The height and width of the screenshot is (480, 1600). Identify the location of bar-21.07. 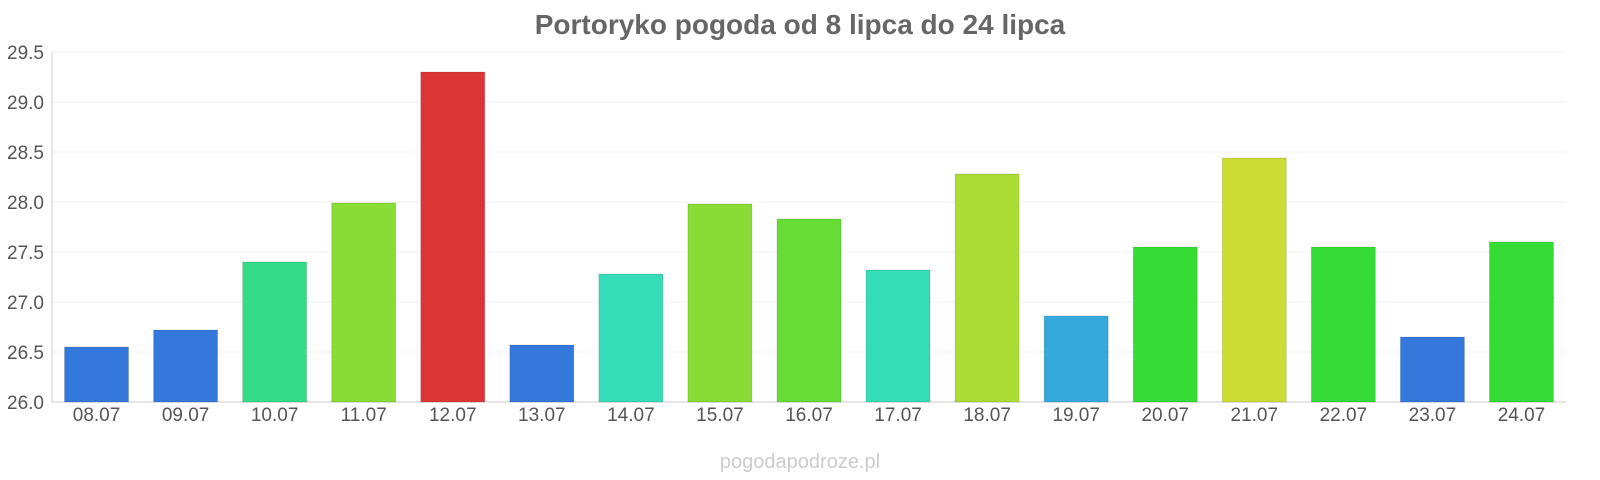
(1254, 280).